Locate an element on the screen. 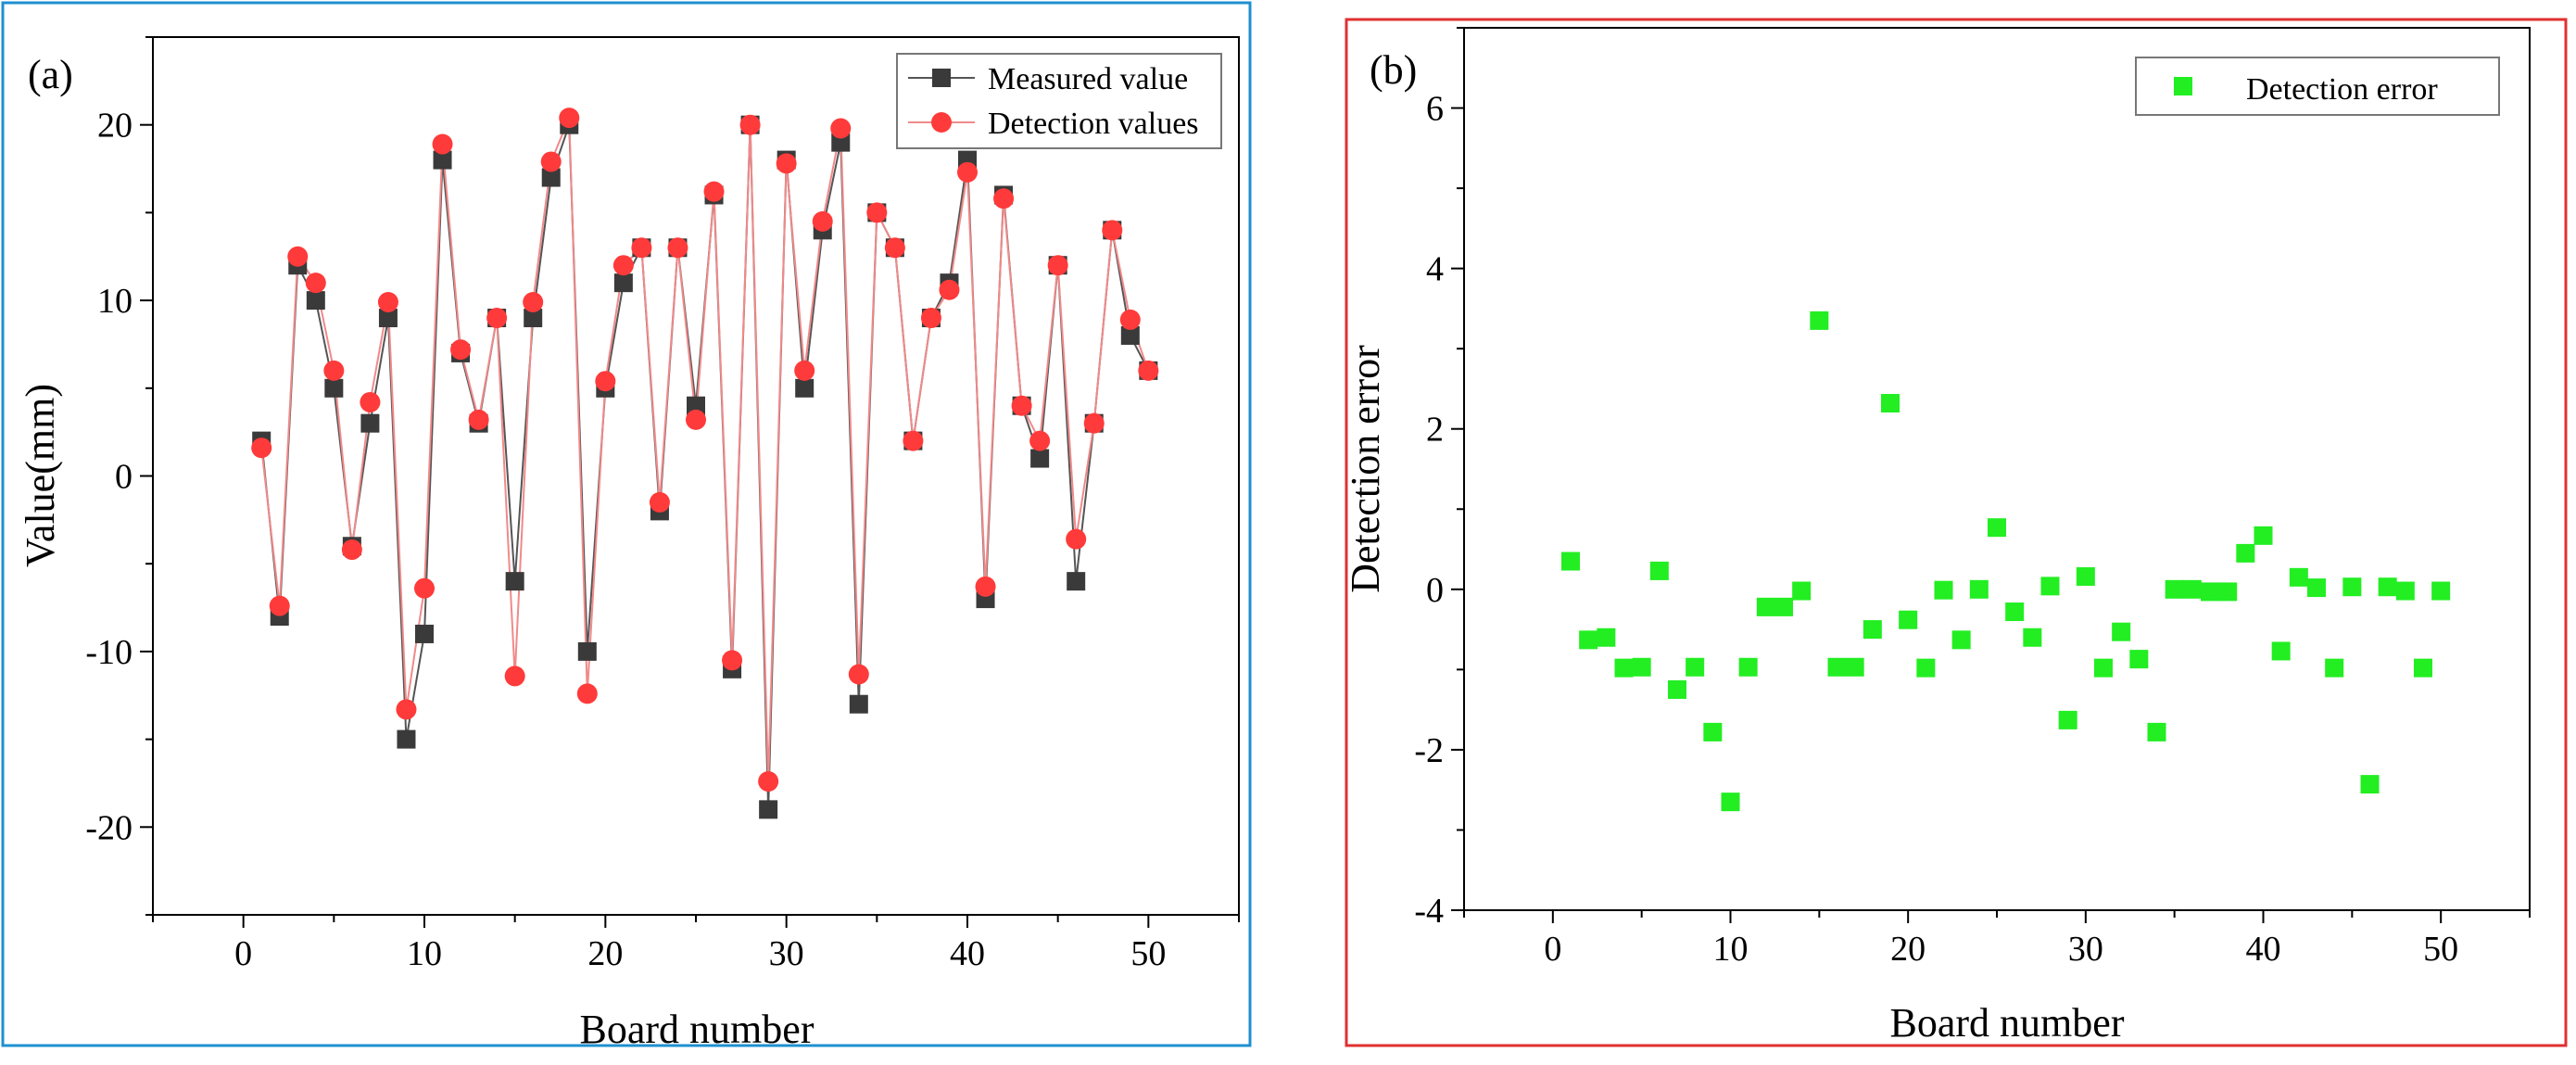 This screenshot has width=2576, height=1065. panel-b-ytick-label: 2 is located at coordinates (1435, 430).